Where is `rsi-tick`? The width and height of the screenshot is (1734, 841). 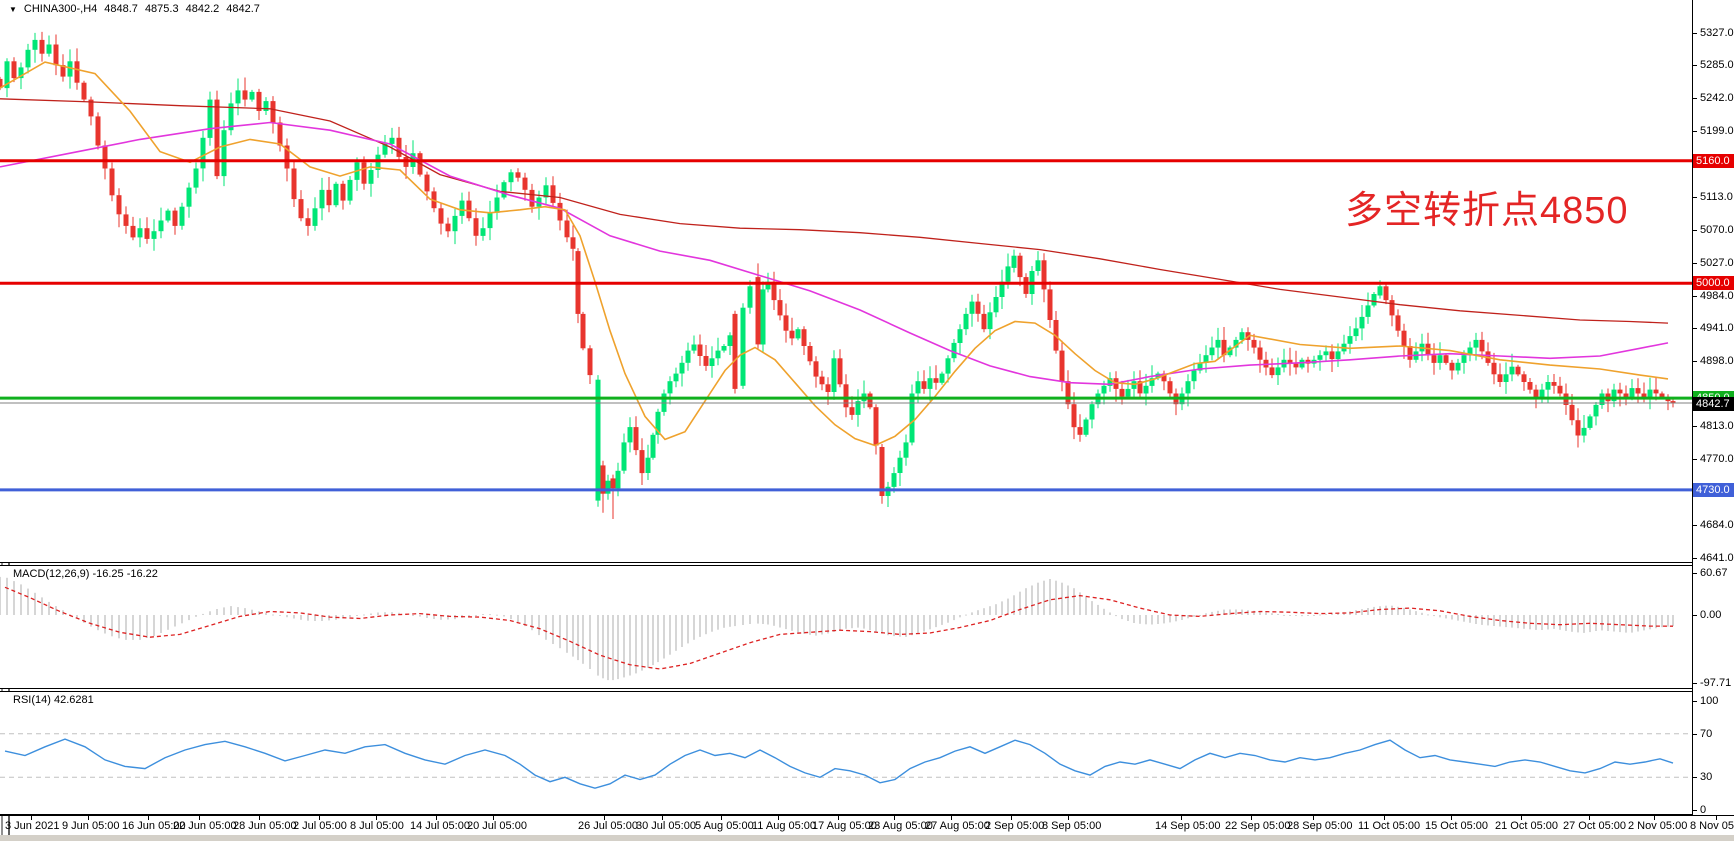 rsi-tick is located at coordinates (1694, 734).